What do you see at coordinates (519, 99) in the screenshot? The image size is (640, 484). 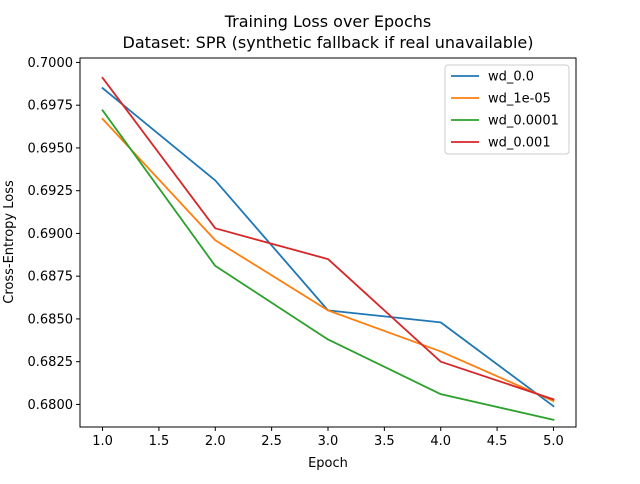 I see `legend-label: wd_1e-05` at bounding box center [519, 99].